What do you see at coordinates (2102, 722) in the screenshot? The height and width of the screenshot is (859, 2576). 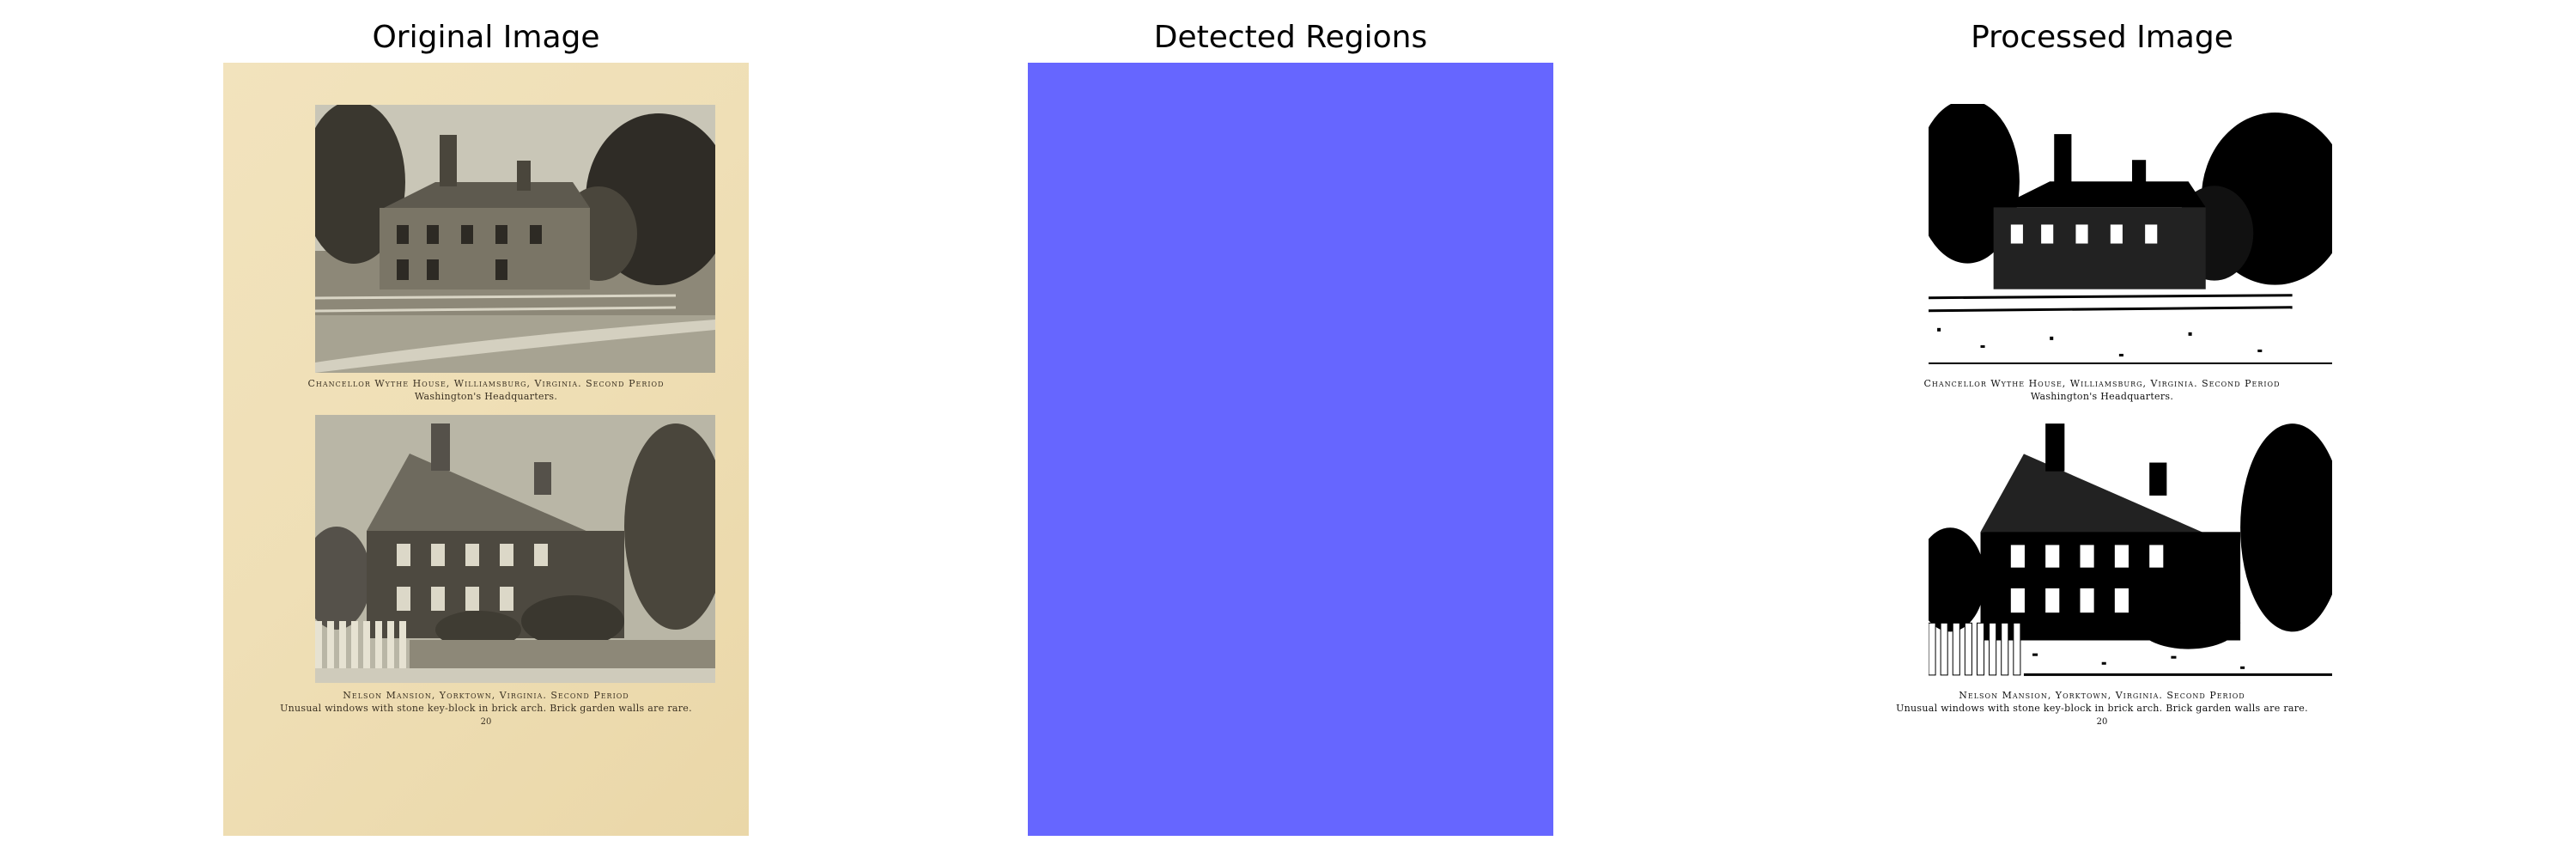 I see `processed-page-number: 20` at bounding box center [2102, 722].